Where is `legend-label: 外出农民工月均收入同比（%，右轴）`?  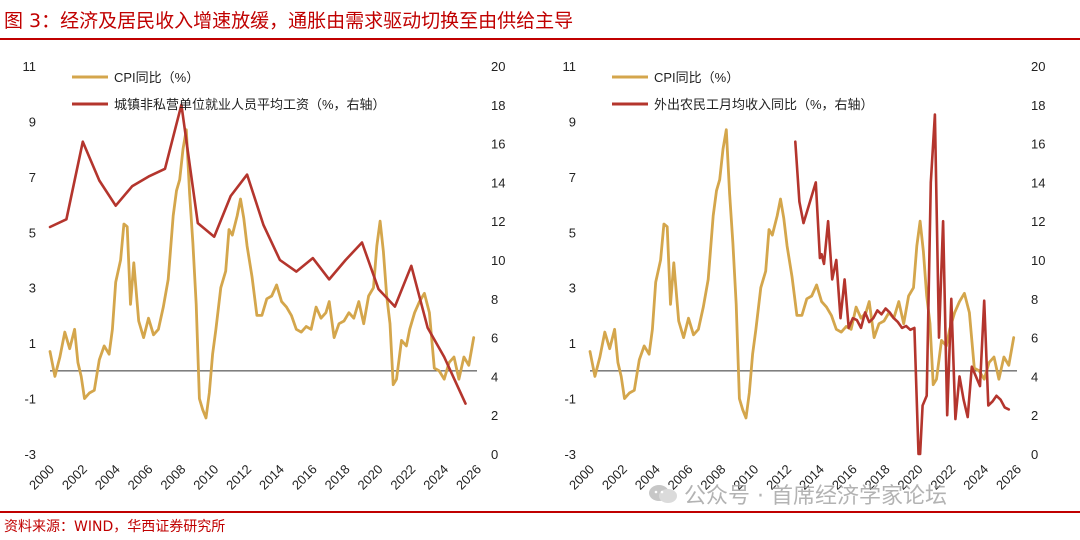
legend-label: 外出农民工月均收入同比（%，右轴） is located at coordinates (764, 104).